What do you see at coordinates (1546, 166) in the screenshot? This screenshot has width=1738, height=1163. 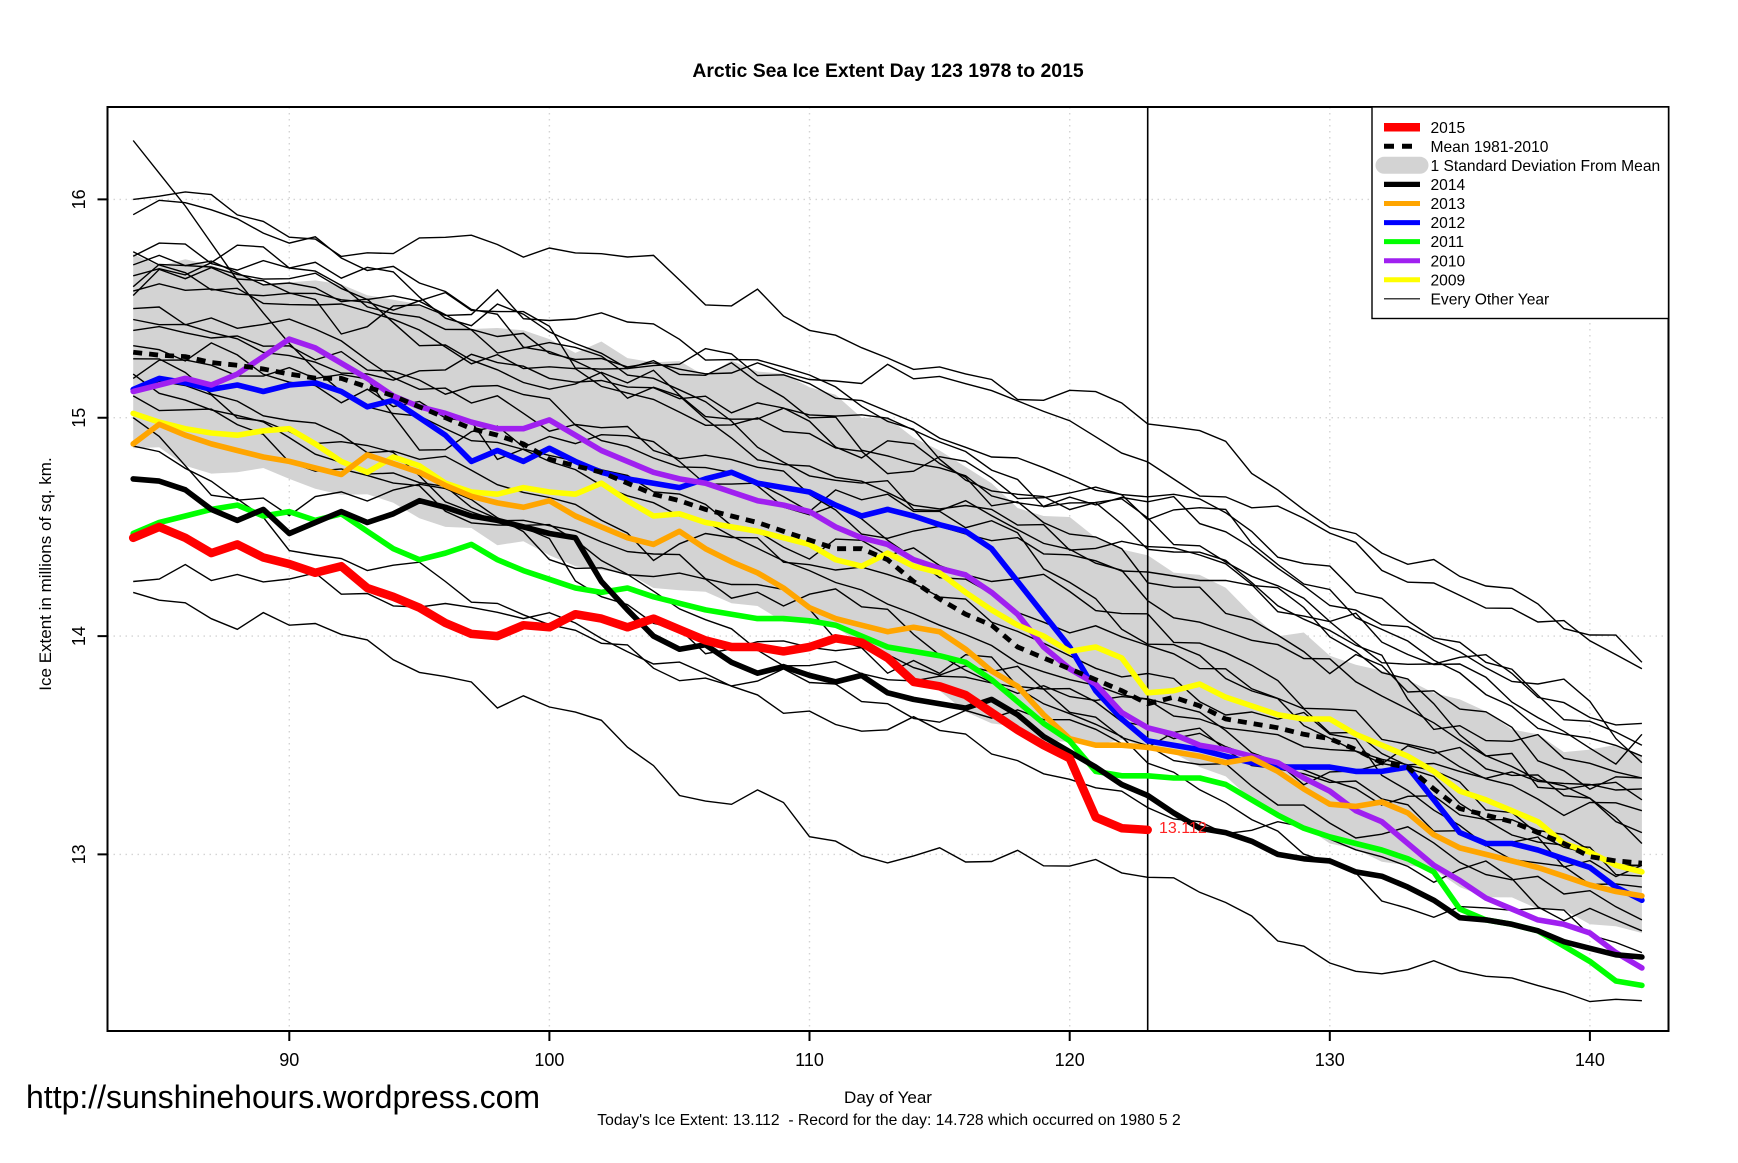 I see `svg-text: 1 Standard Deviation From Mean` at bounding box center [1546, 166].